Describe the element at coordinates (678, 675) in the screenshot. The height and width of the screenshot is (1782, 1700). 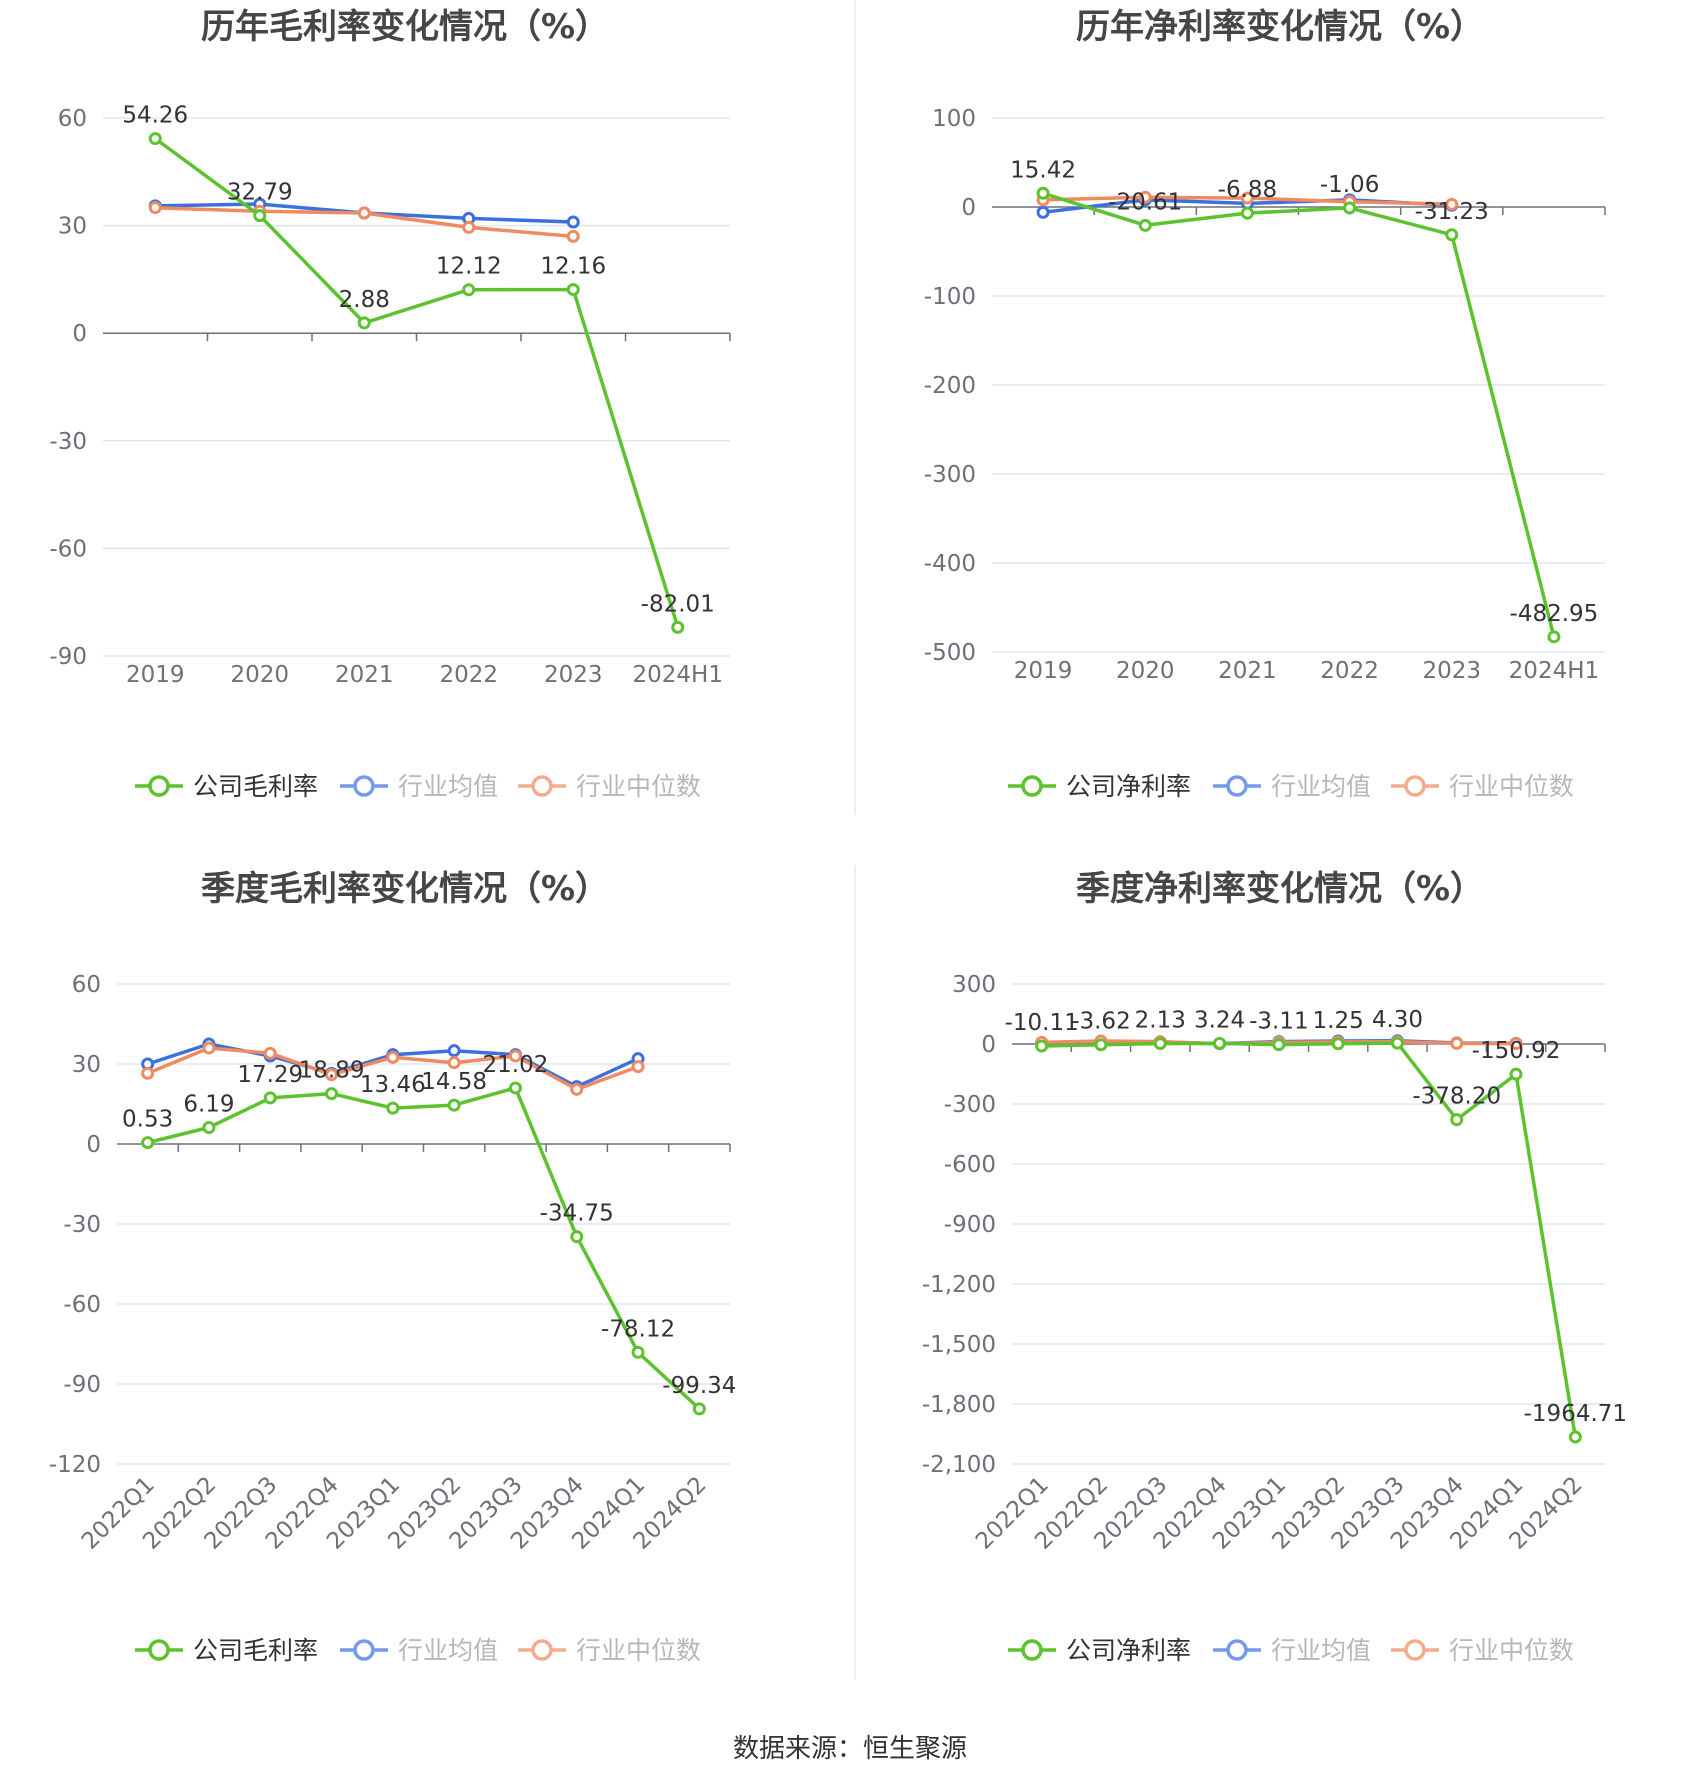
I see `x-tick-label: 2024H1` at that location.